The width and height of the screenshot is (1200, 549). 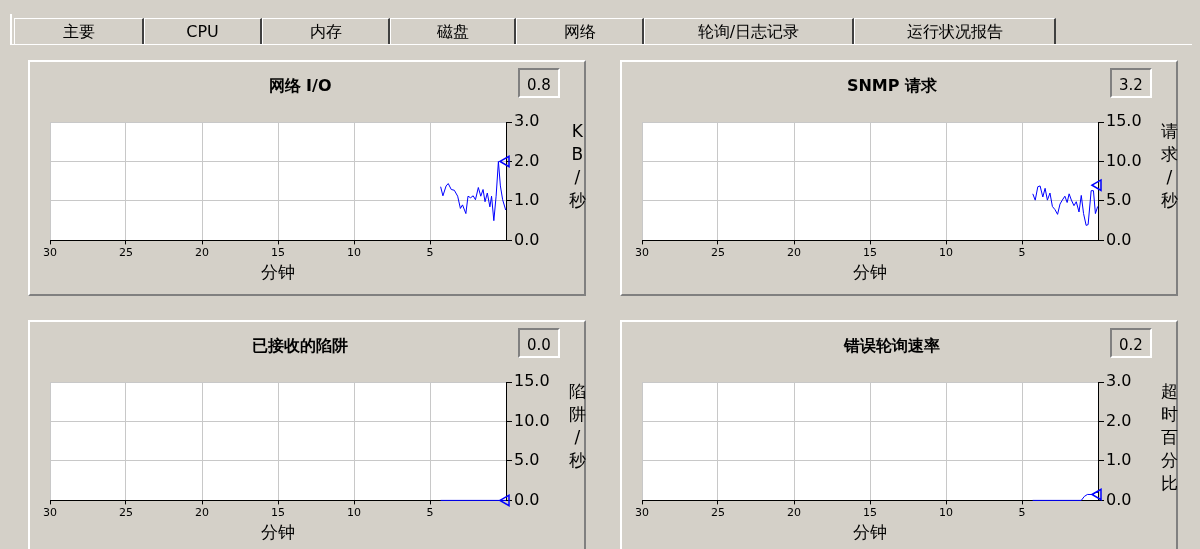 What do you see at coordinates (577, 166) in the screenshot?
I see `y-axis-title: KB/秒` at bounding box center [577, 166].